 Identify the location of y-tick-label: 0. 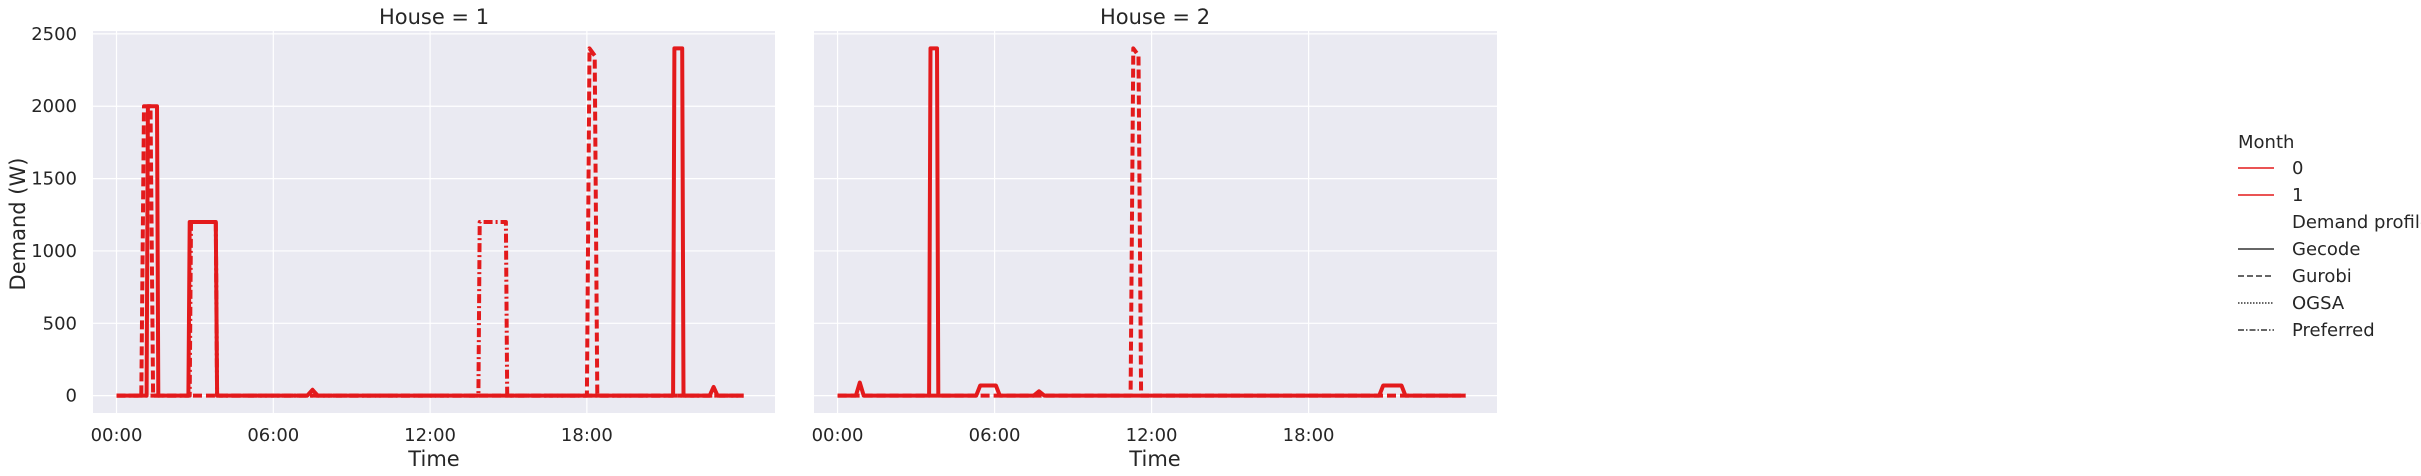
(71, 396).